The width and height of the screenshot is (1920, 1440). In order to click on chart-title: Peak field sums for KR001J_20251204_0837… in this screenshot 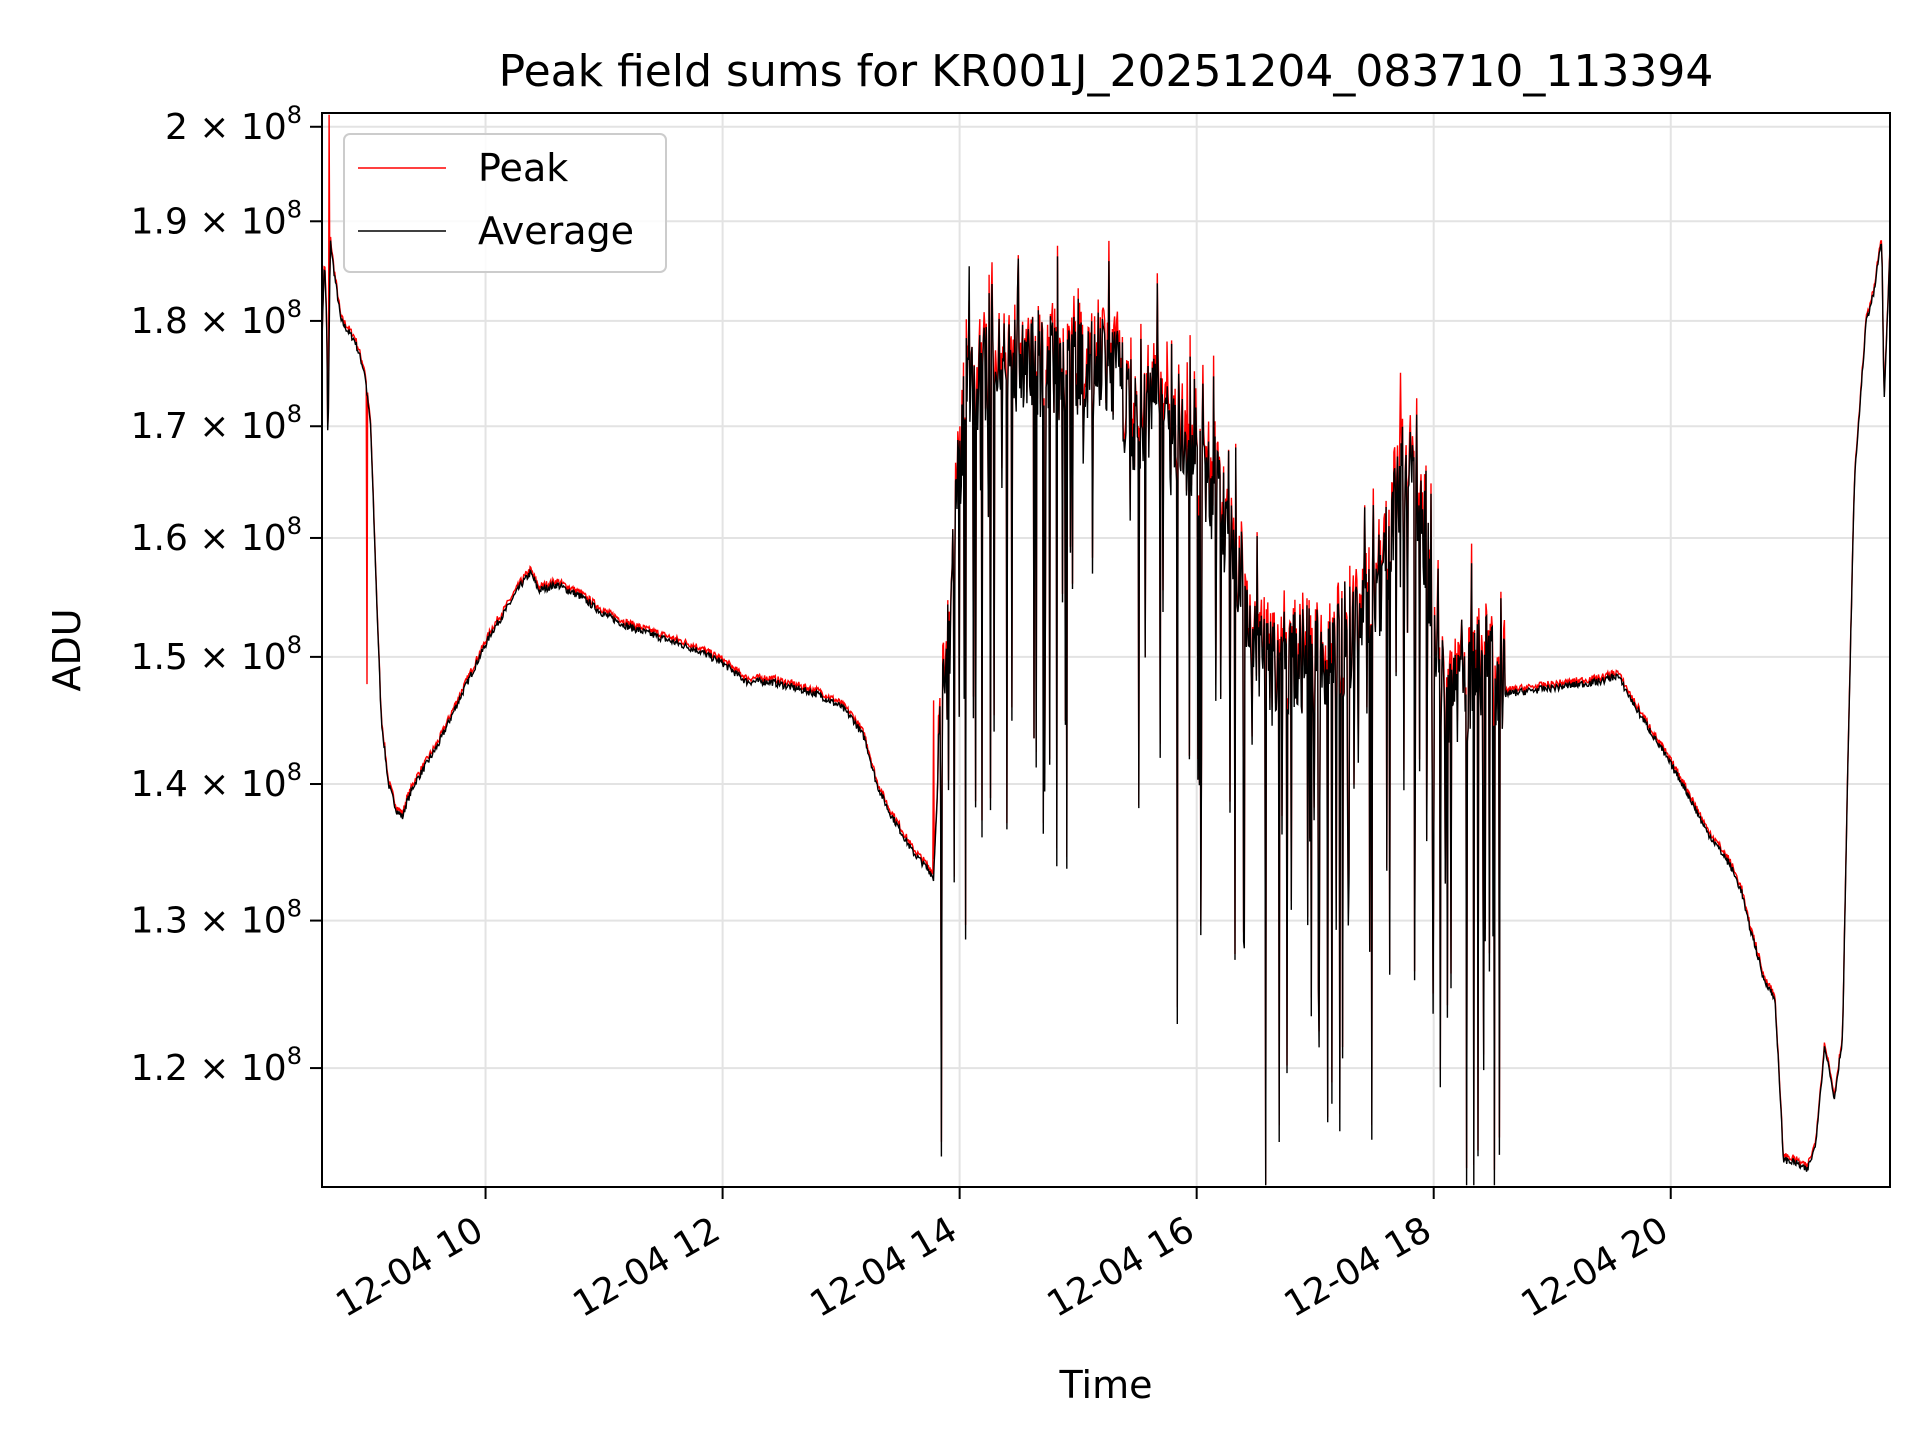, I will do `click(1106, 71)`.